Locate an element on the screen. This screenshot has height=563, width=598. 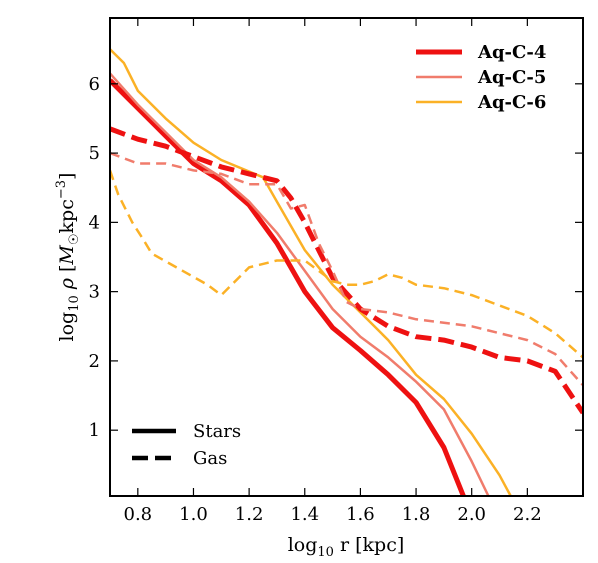
y-tick-label: 4 is located at coordinates (94, 222).